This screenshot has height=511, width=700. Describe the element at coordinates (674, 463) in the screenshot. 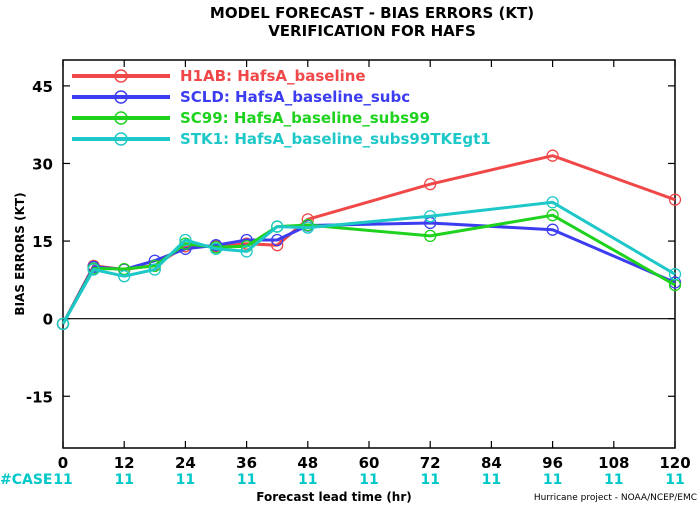

I see `x-tick-label: 120` at that location.